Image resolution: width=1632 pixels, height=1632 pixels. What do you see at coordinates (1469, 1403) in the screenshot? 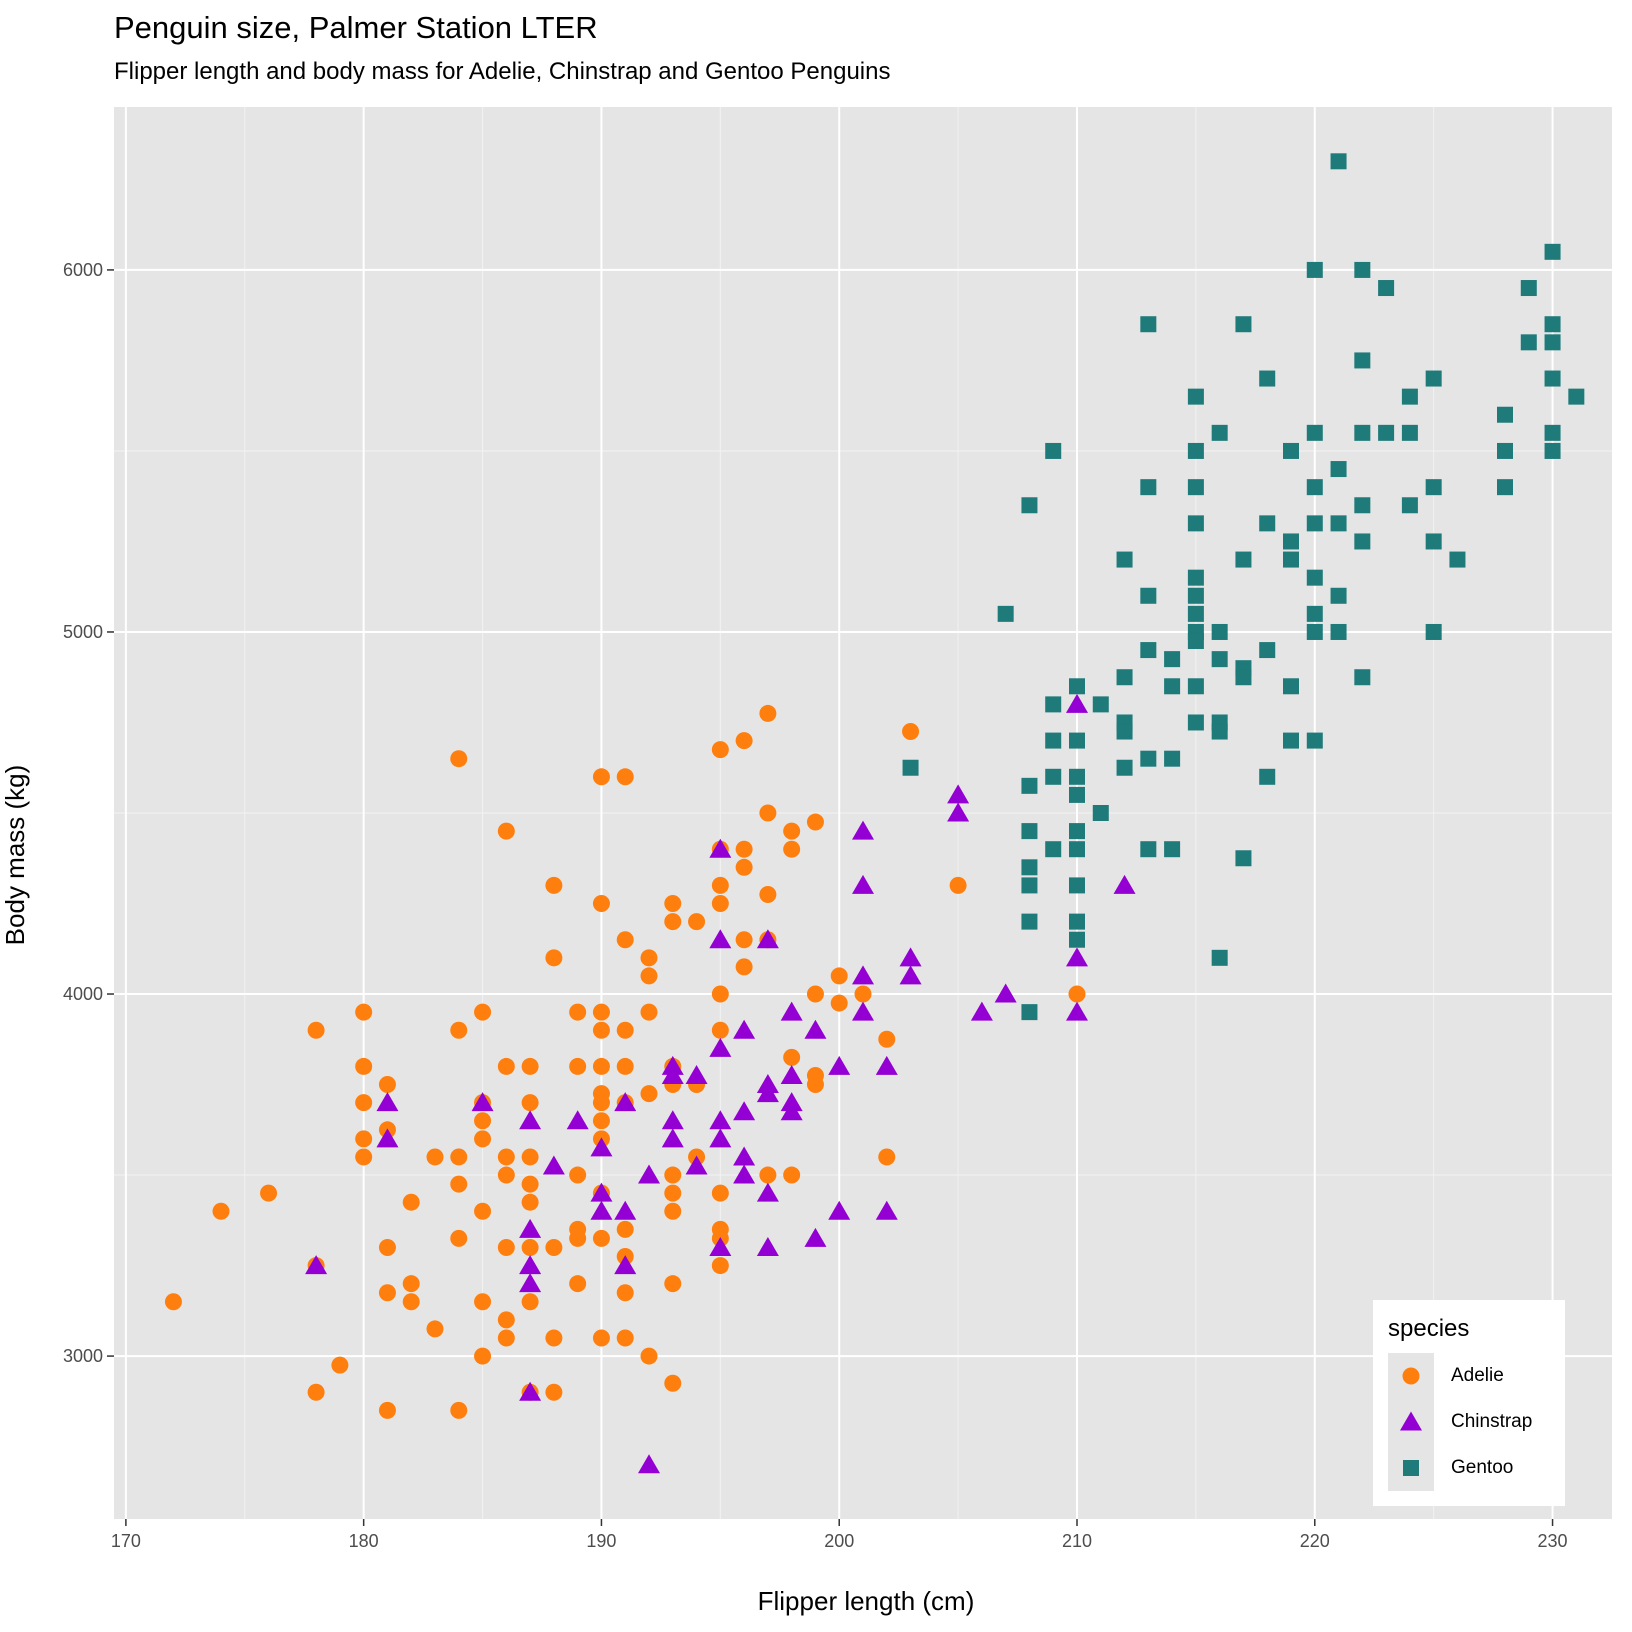
I see `legend: species Adelie Chinstrap Gentoo` at bounding box center [1469, 1403].